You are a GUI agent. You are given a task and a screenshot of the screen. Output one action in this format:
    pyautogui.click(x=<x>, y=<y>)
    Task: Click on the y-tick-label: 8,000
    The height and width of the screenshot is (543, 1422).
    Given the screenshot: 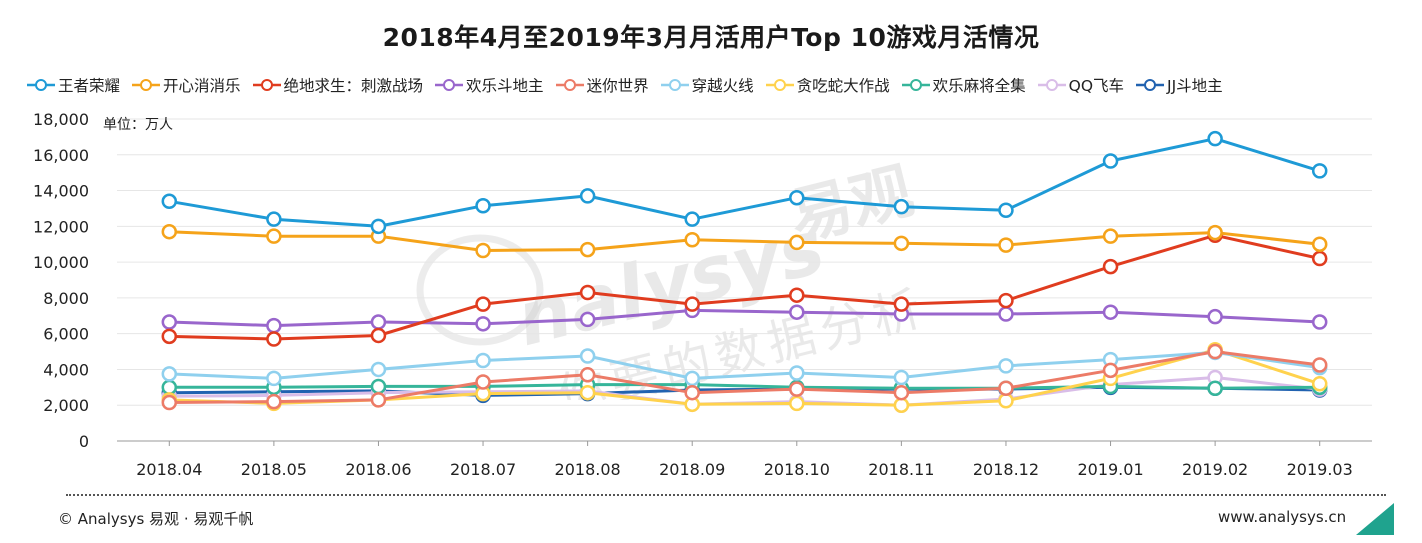 What is the action you would take?
    pyautogui.click(x=66, y=298)
    